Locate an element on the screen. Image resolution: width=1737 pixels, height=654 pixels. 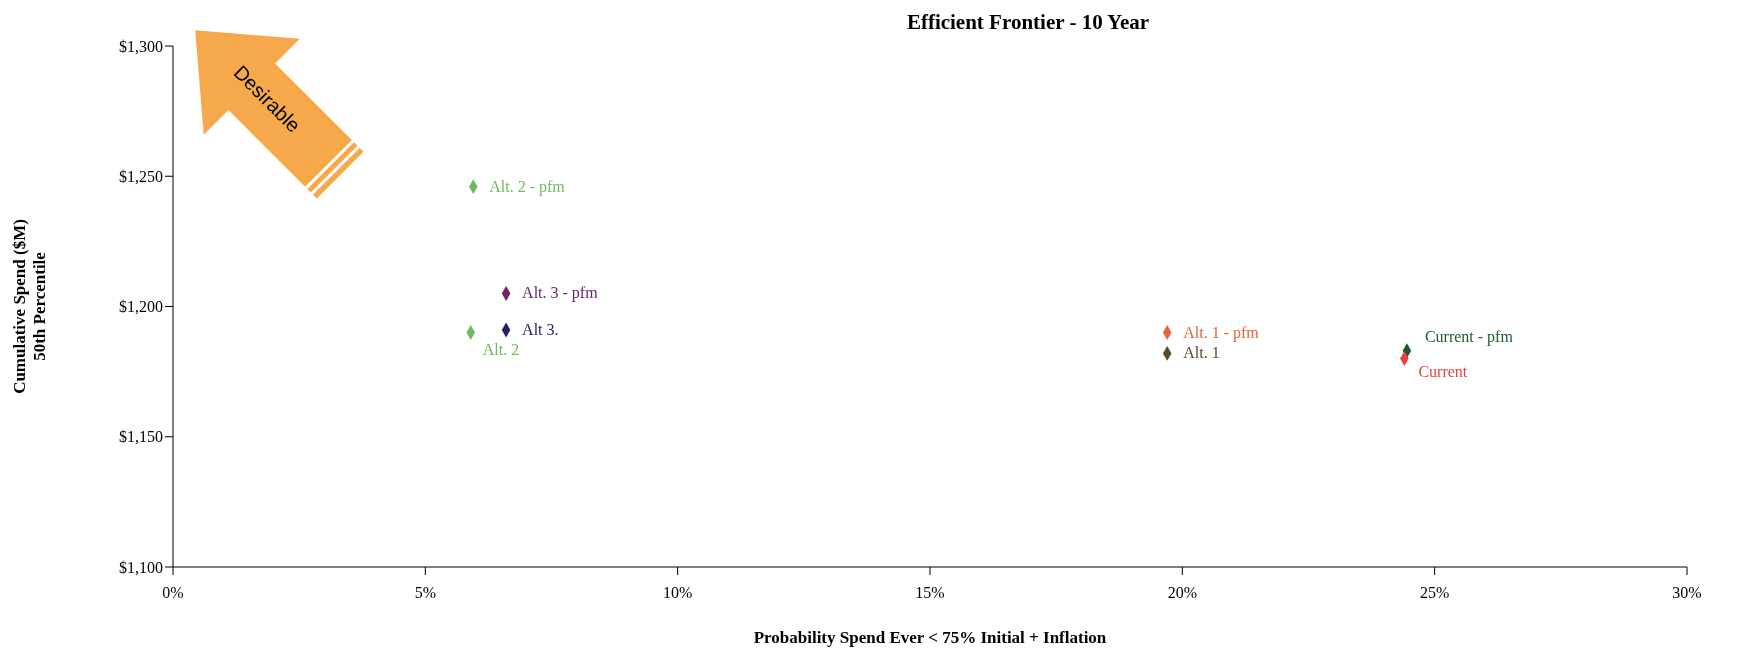
x-tick-label: 10% is located at coordinates (678, 593).